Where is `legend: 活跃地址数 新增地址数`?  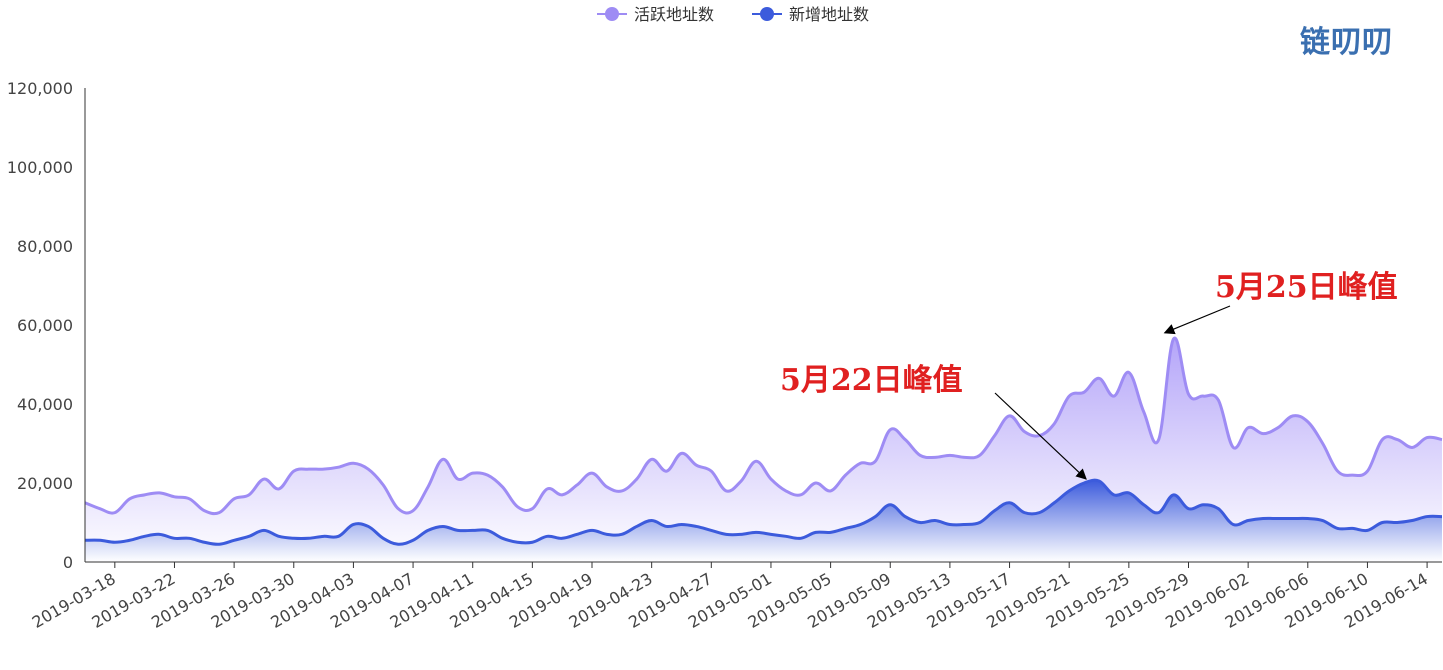 legend: 活跃地址数 新增地址数 is located at coordinates (733, 14).